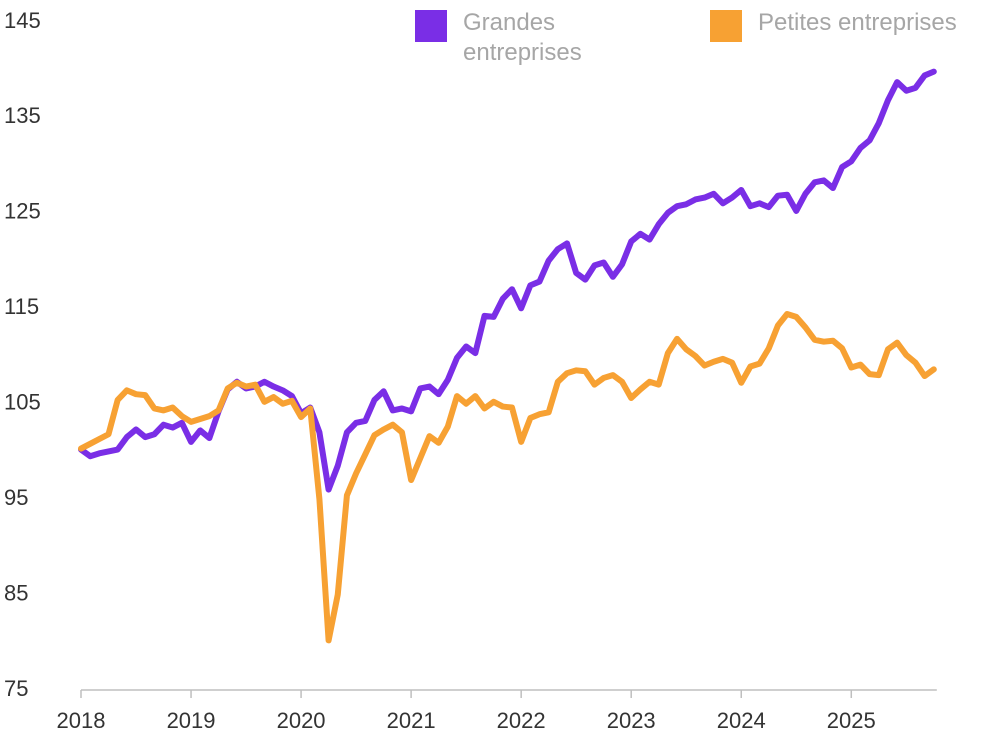  What do you see at coordinates (81, 720) in the screenshot?
I see `x-tick-label: 2018` at bounding box center [81, 720].